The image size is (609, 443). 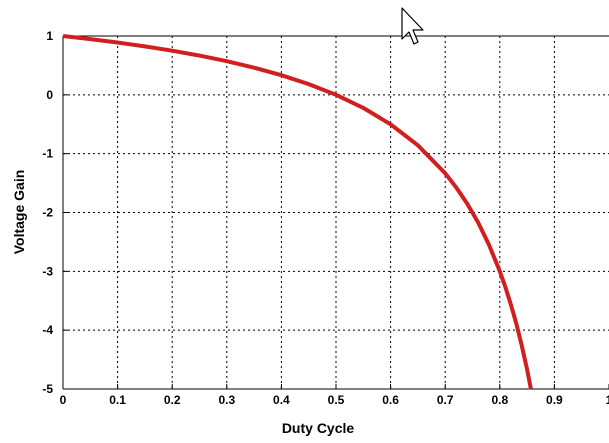 I want to click on y-tick-label: -4, so click(x=47, y=330).